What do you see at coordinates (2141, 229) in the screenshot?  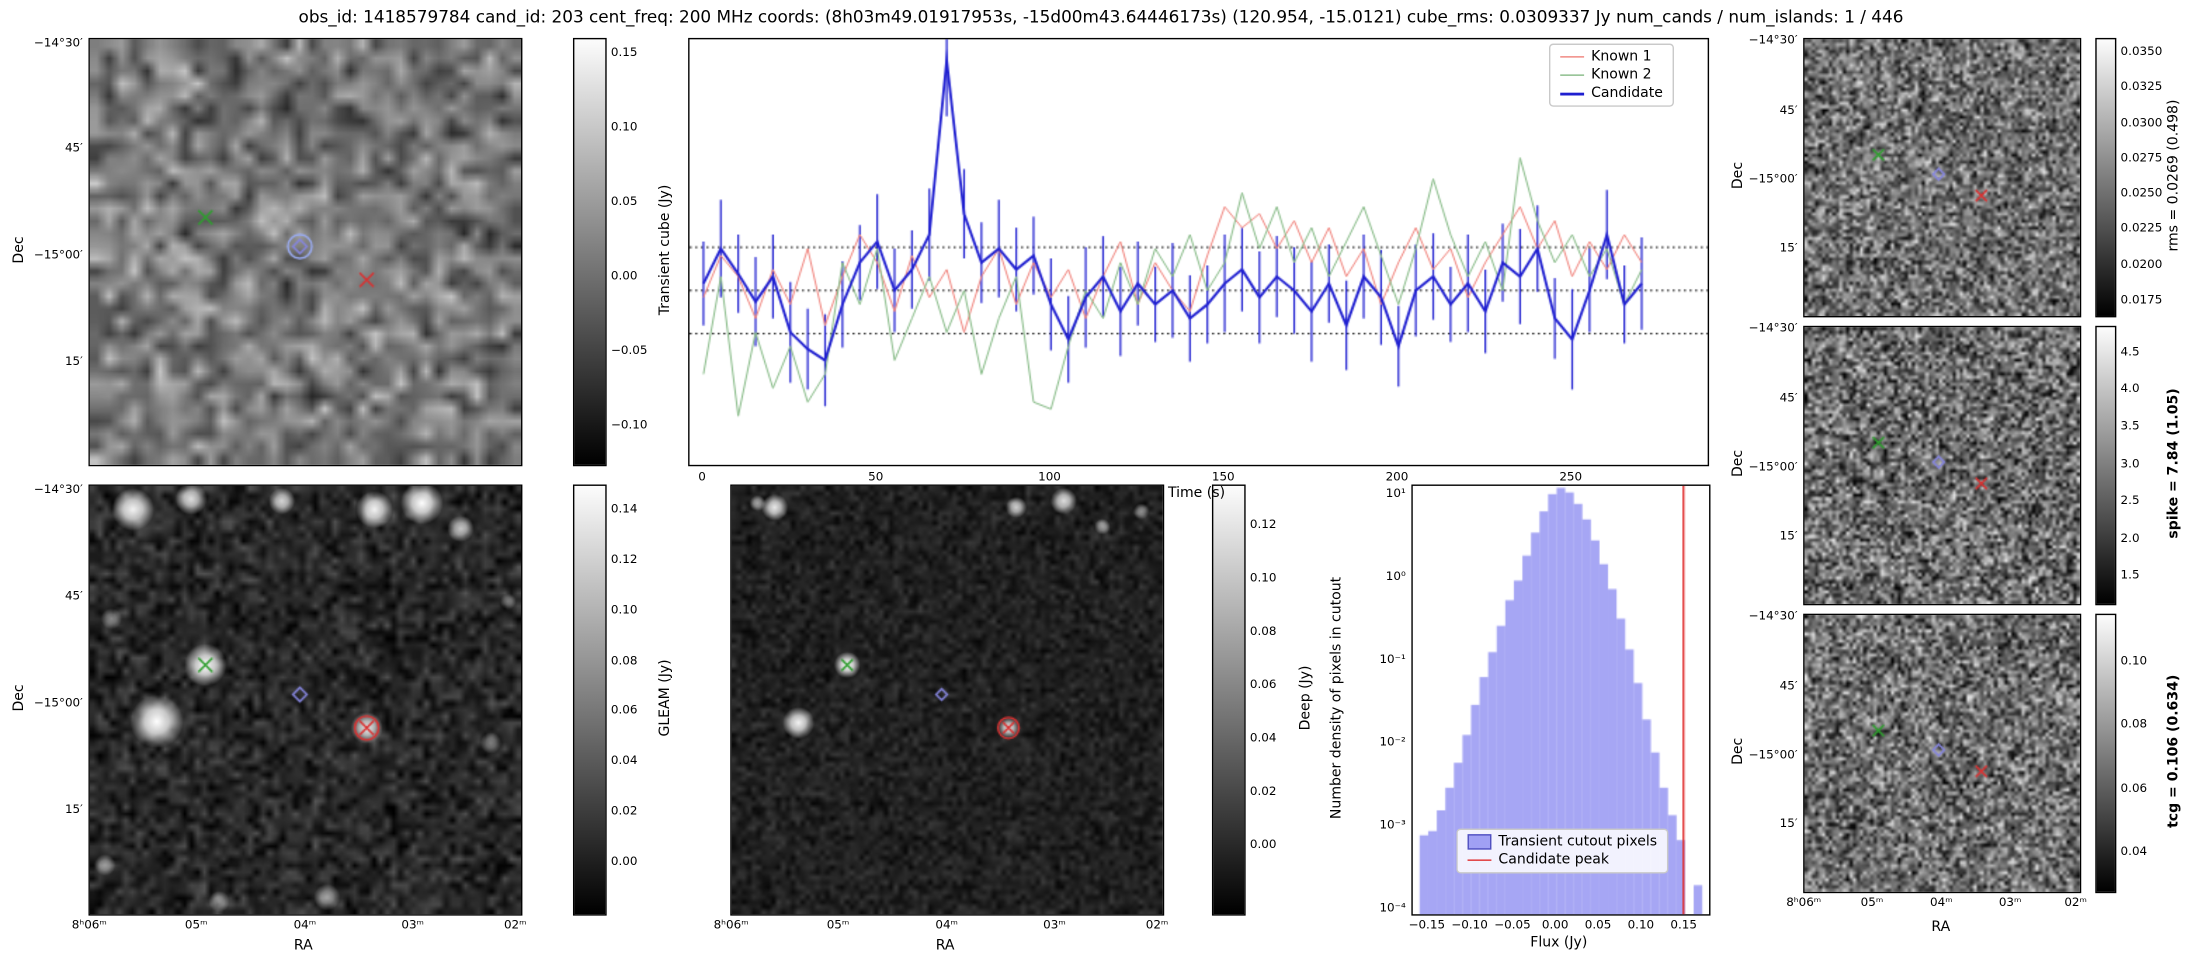 I see `rms-colorbar-tick: 0.0225` at bounding box center [2141, 229].